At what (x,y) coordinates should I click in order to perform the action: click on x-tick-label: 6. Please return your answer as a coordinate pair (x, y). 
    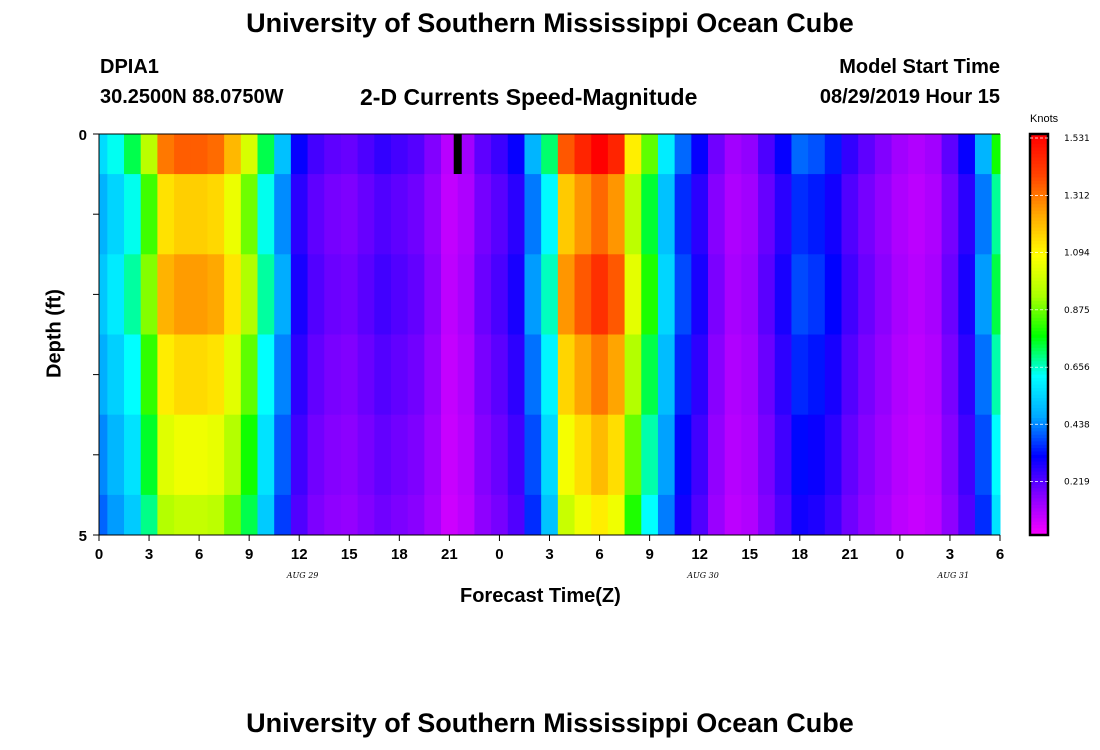
    Looking at the image, I should click on (599, 554).